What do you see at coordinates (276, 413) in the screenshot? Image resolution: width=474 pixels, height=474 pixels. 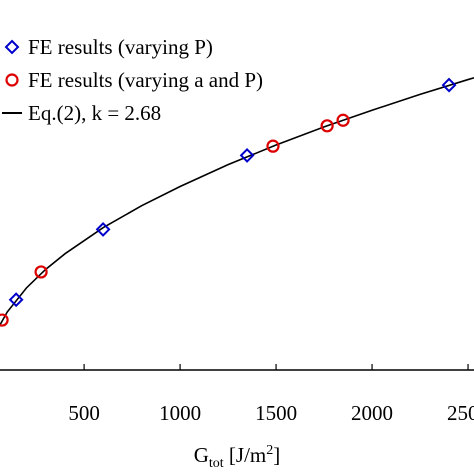 I see `x-tick-label: 1500` at bounding box center [276, 413].